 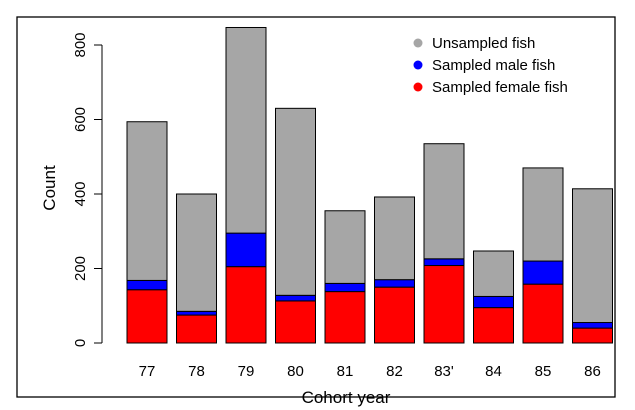 What do you see at coordinates (394, 371) in the screenshot?
I see `x-tick-label: 82` at bounding box center [394, 371].